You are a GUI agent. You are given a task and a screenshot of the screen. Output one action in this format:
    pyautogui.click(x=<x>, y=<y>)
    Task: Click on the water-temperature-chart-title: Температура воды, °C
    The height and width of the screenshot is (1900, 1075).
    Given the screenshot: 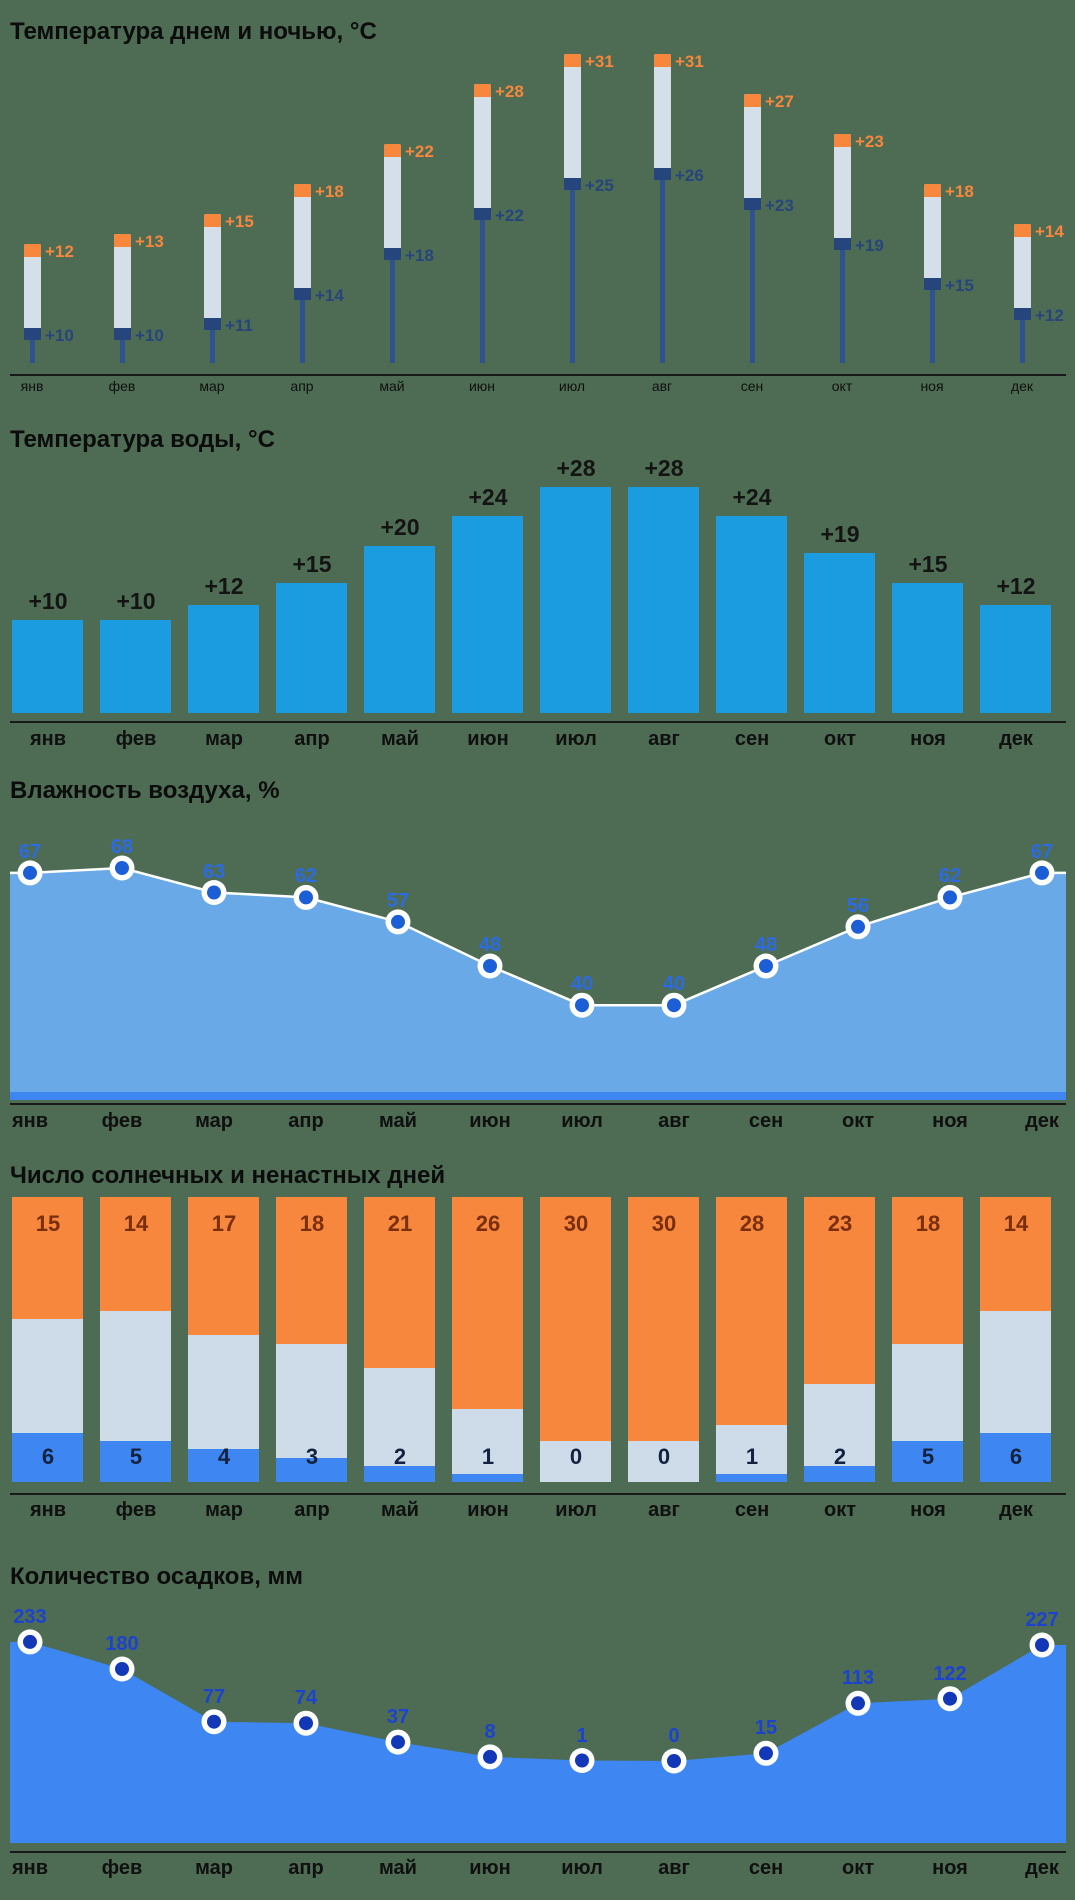 What is the action you would take?
    pyautogui.click(x=142, y=439)
    